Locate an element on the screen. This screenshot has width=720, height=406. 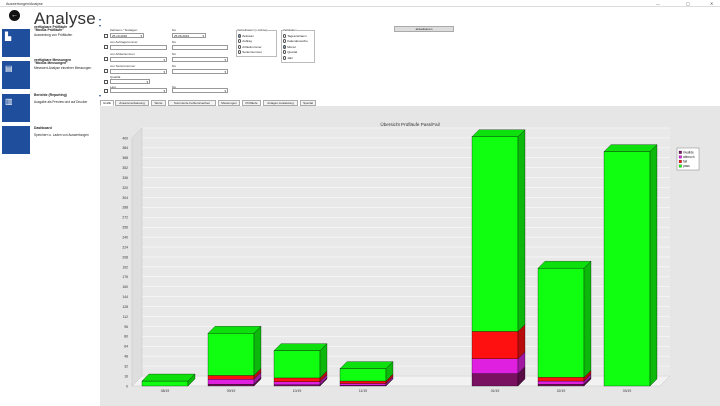
y-tick-label: 224 is located at coordinates (125, 247).